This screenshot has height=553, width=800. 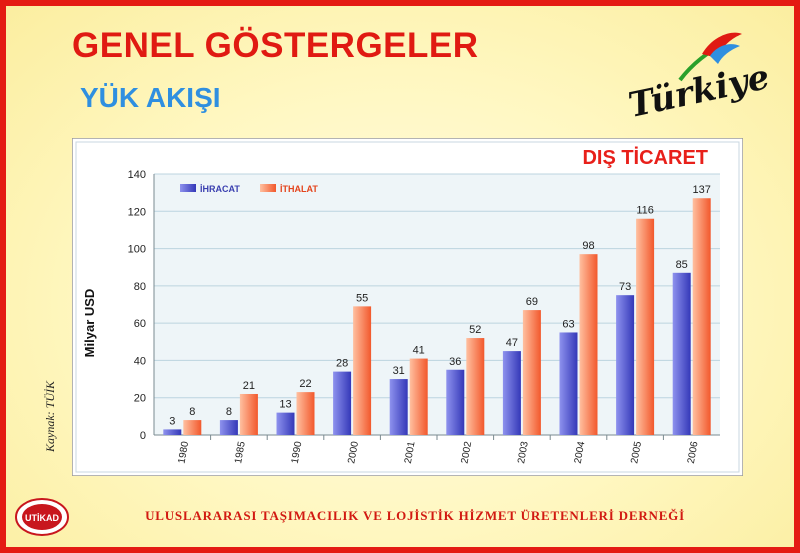 What do you see at coordinates (137, 175) in the screenshot?
I see `y-tick-label: 140` at bounding box center [137, 175].